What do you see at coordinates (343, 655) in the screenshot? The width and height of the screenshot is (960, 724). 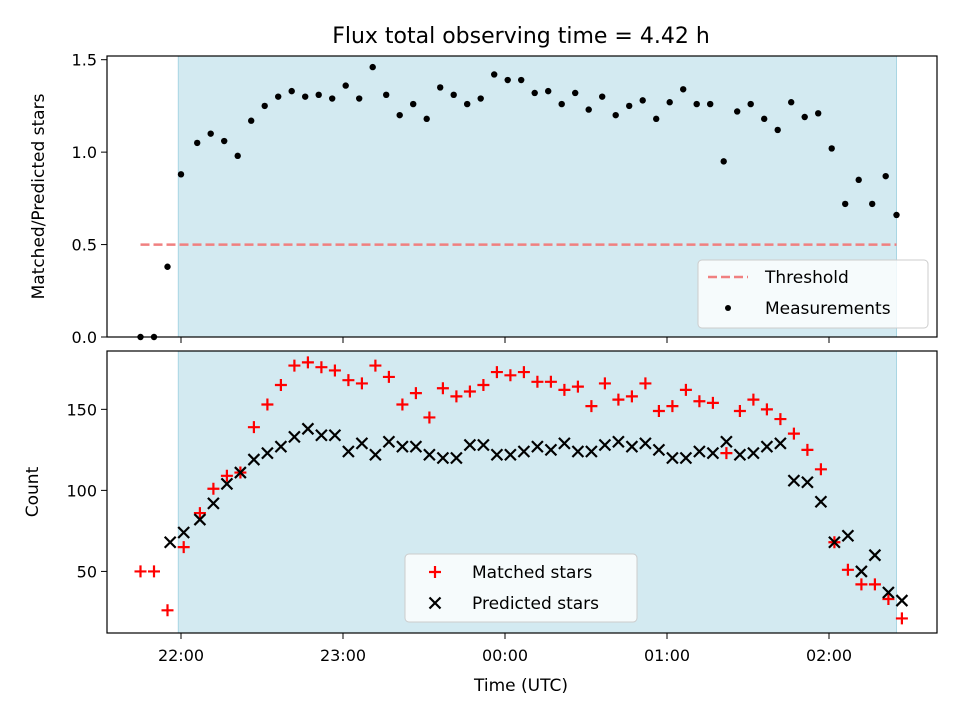 I see `x-tick-label: 23:00` at bounding box center [343, 655].